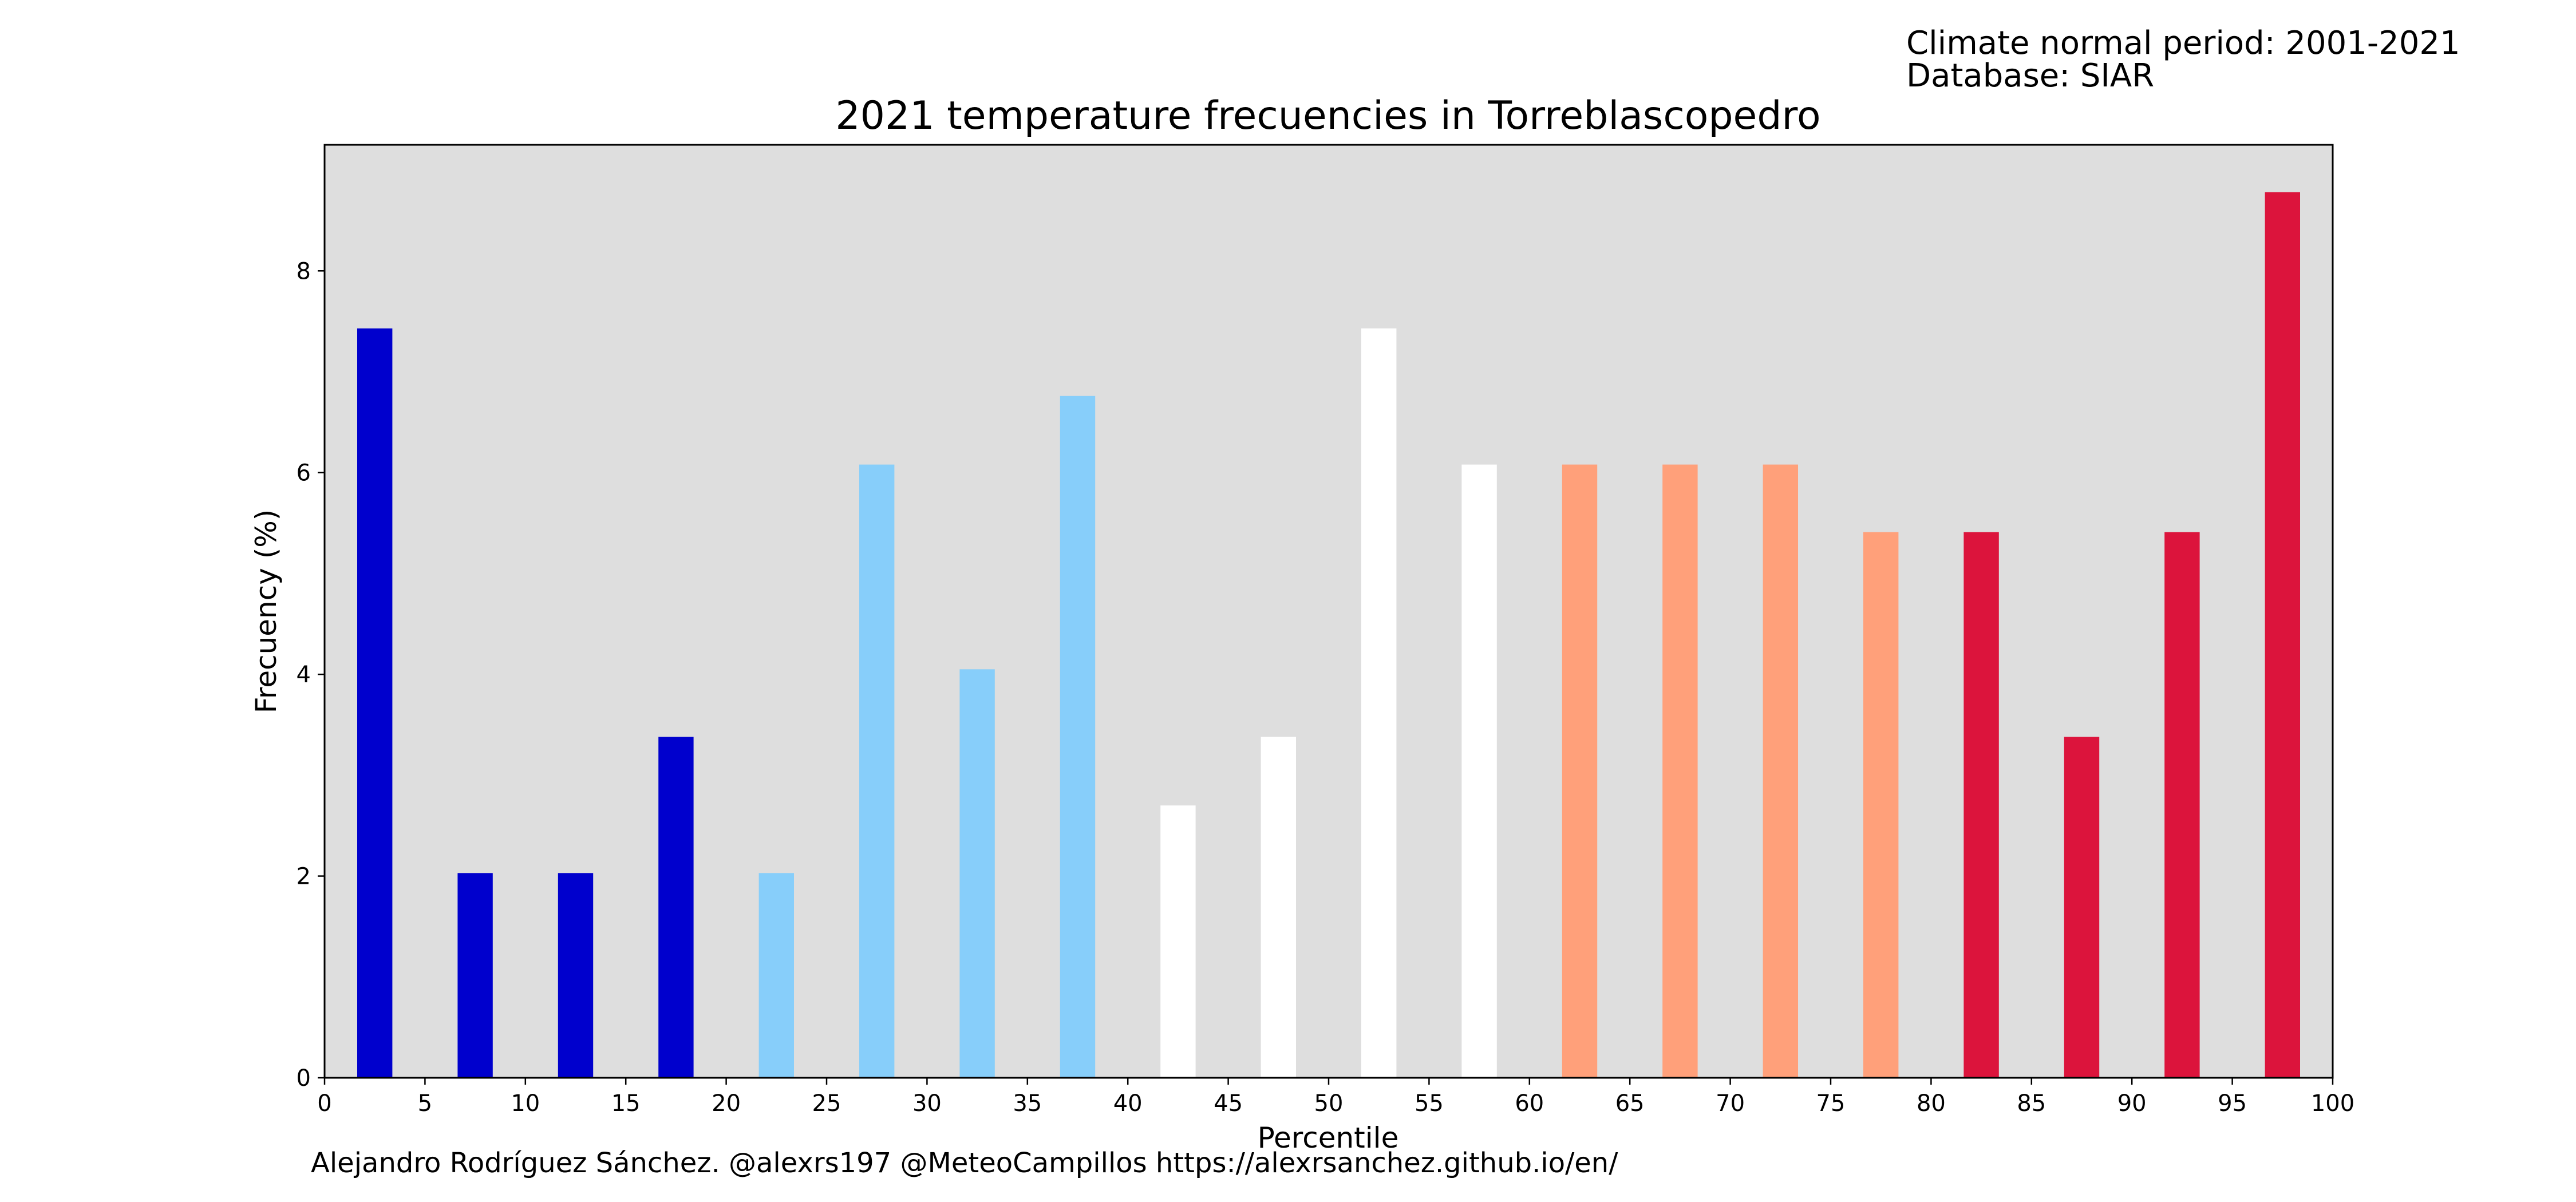  Describe the element at coordinates (1328, 1138) in the screenshot. I see `x-axis-label: Percentile` at that location.